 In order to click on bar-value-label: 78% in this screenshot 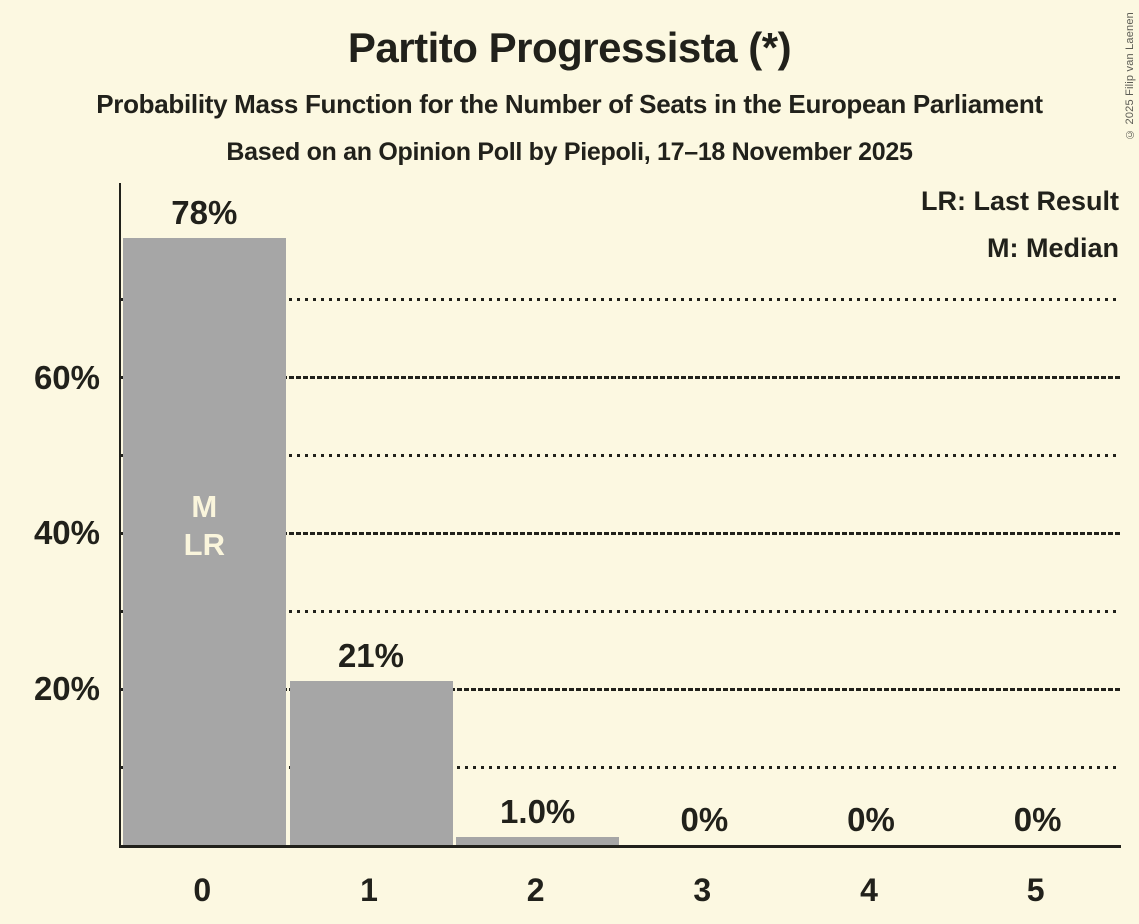, I will do `click(204, 212)`.